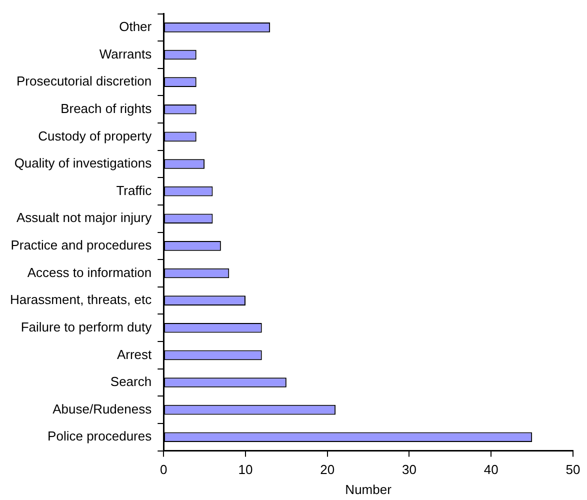  Describe the element at coordinates (95, 136) in the screenshot. I see `y-tick-label: Custody of property` at that location.